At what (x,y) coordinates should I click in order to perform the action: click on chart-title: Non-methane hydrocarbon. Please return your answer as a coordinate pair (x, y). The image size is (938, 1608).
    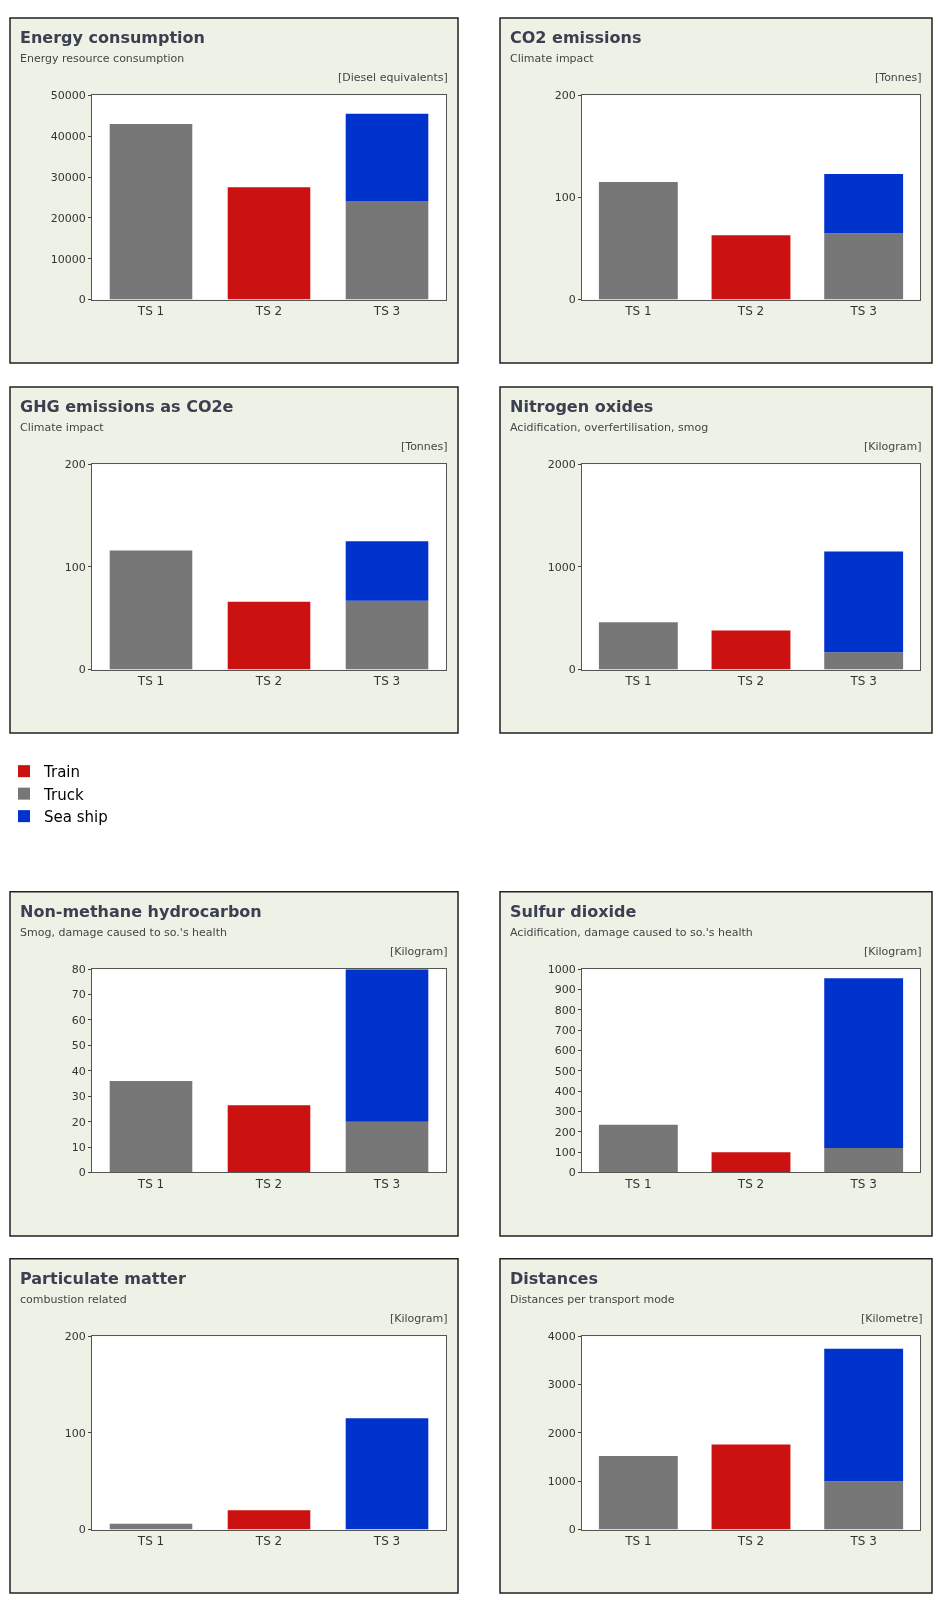
    Looking at the image, I should click on (141, 911).